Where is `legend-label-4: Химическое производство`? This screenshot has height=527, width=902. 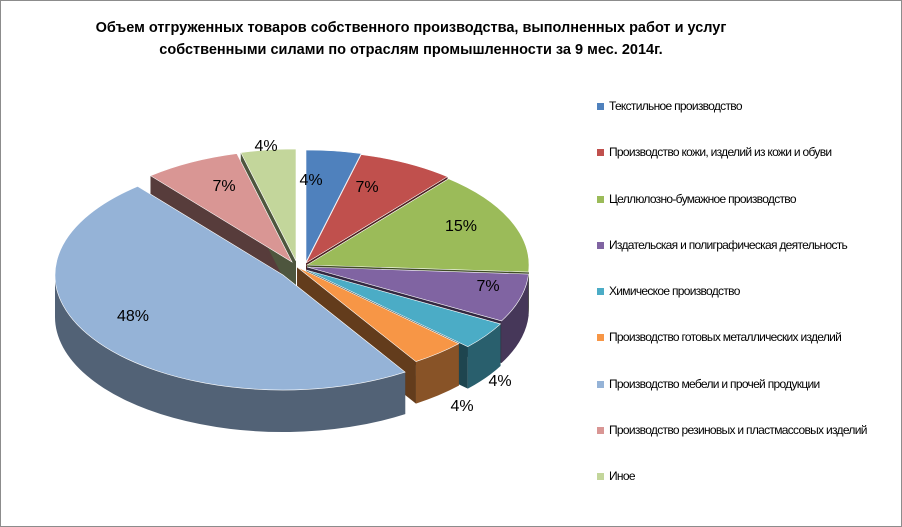 legend-label-4: Химическое производство is located at coordinates (674, 291).